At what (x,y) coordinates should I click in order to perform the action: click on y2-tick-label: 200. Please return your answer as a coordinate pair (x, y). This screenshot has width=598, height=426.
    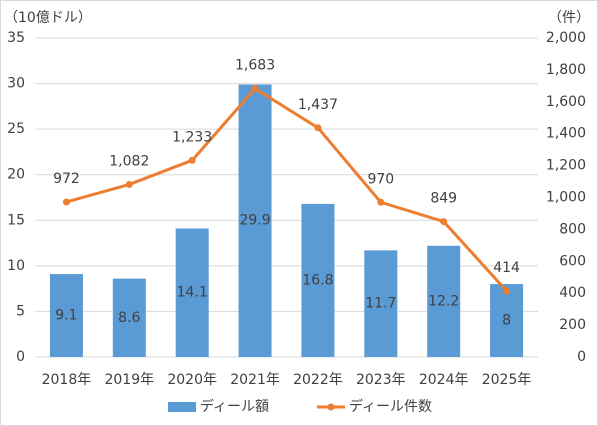
    Looking at the image, I should click on (572, 325).